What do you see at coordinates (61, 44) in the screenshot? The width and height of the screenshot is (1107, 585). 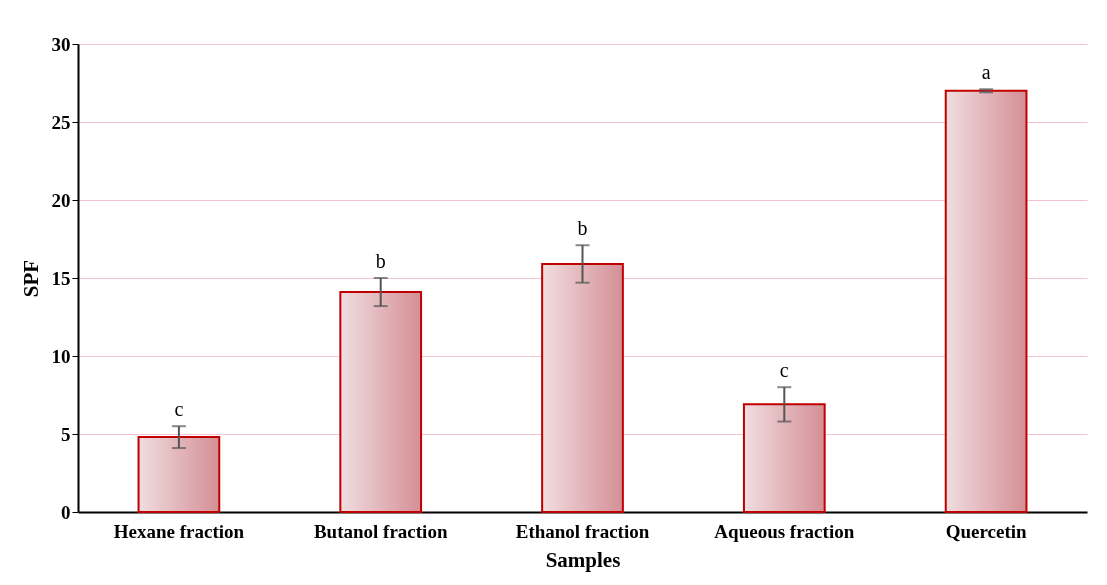 I see `y-tick-label: 30` at bounding box center [61, 44].